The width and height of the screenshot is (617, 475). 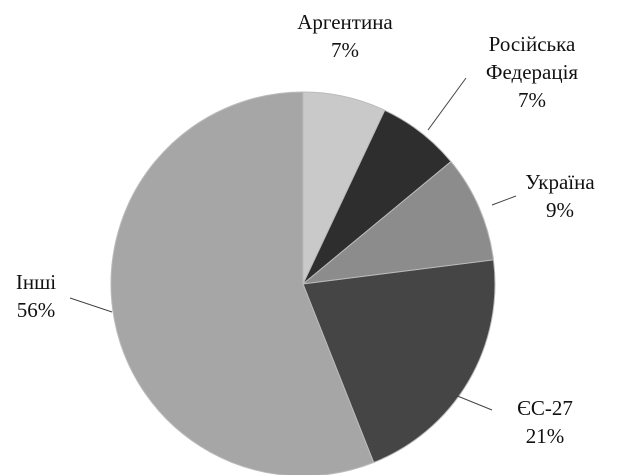 What do you see at coordinates (532, 58) in the screenshot?
I see `category-name: Російська Федерація` at bounding box center [532, 58].